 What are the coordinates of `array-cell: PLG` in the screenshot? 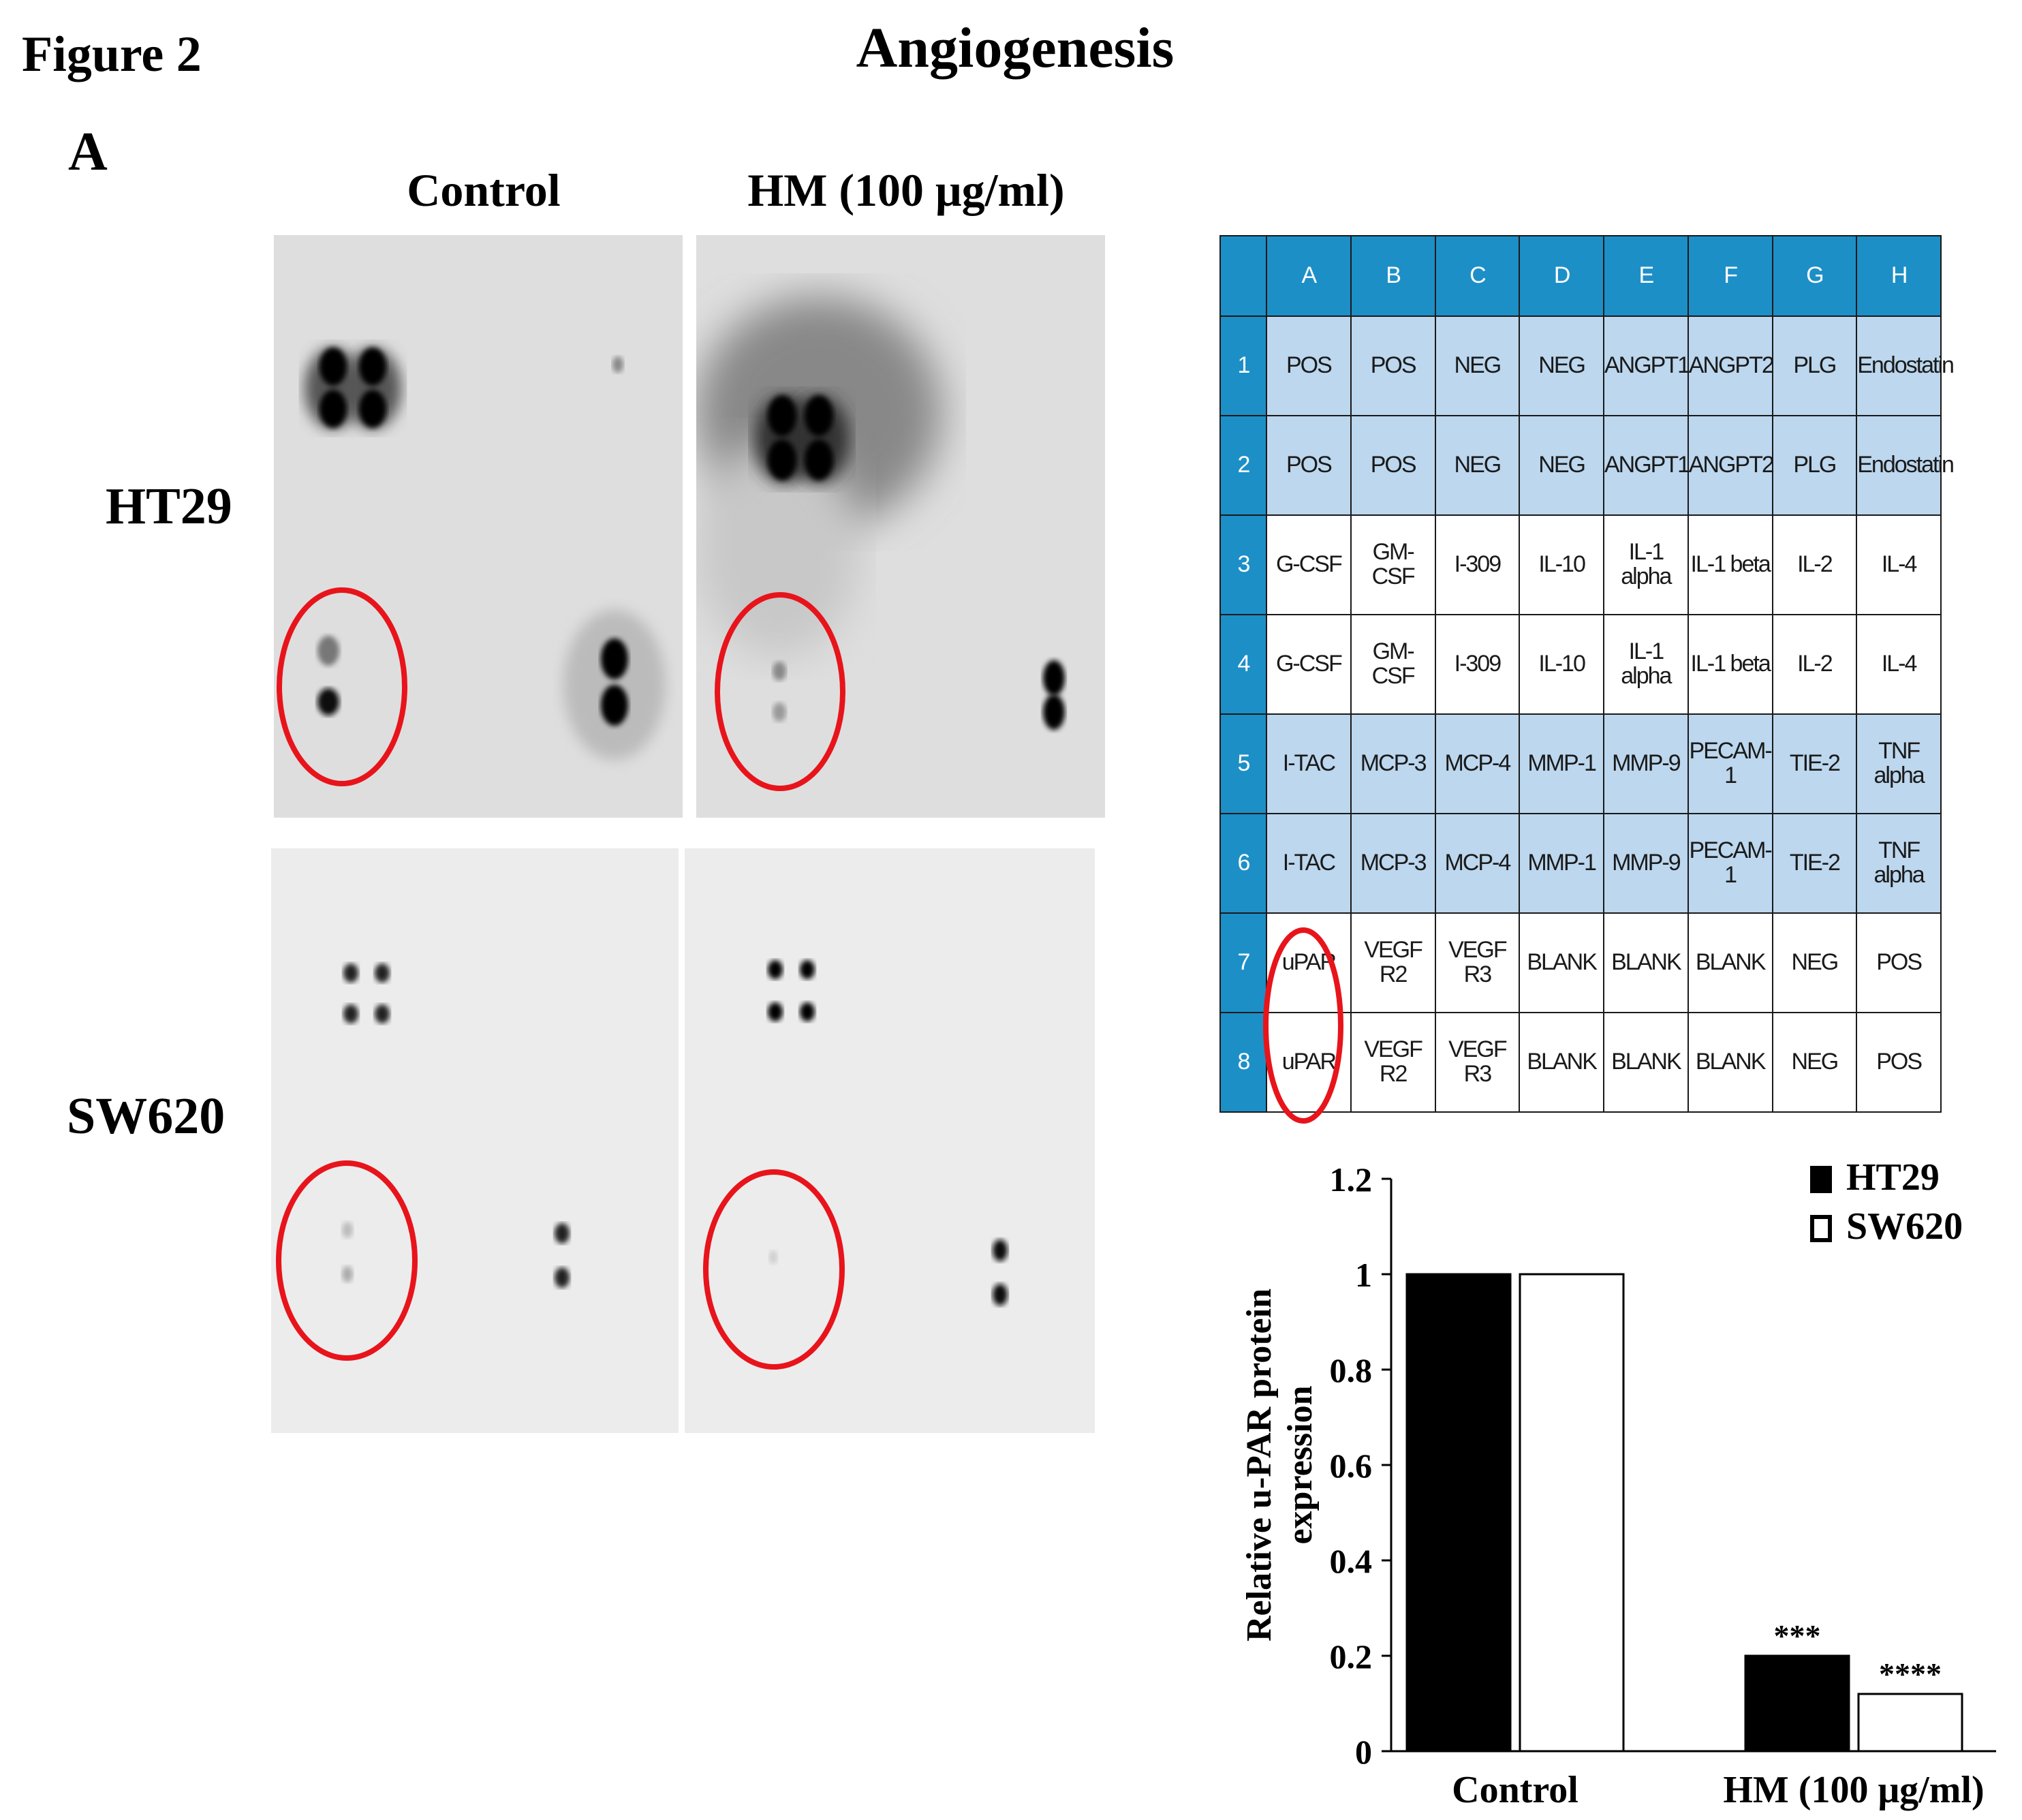 It's located at (1814, 365).